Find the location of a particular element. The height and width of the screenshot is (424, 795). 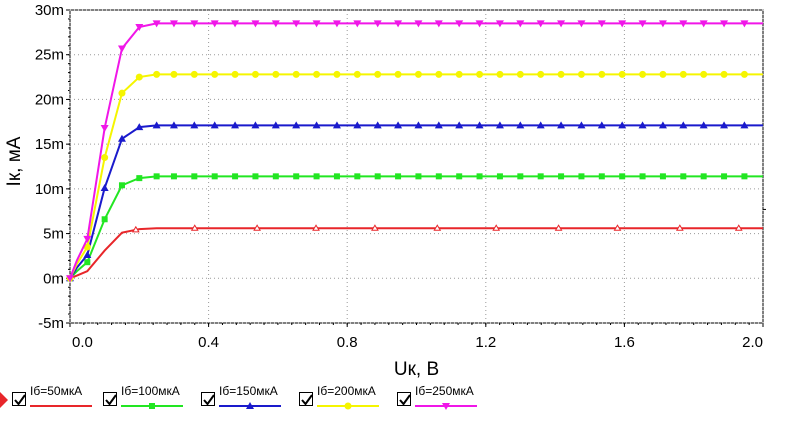

y-axis-title: Iк, мА is located at coordinates (14, 161).